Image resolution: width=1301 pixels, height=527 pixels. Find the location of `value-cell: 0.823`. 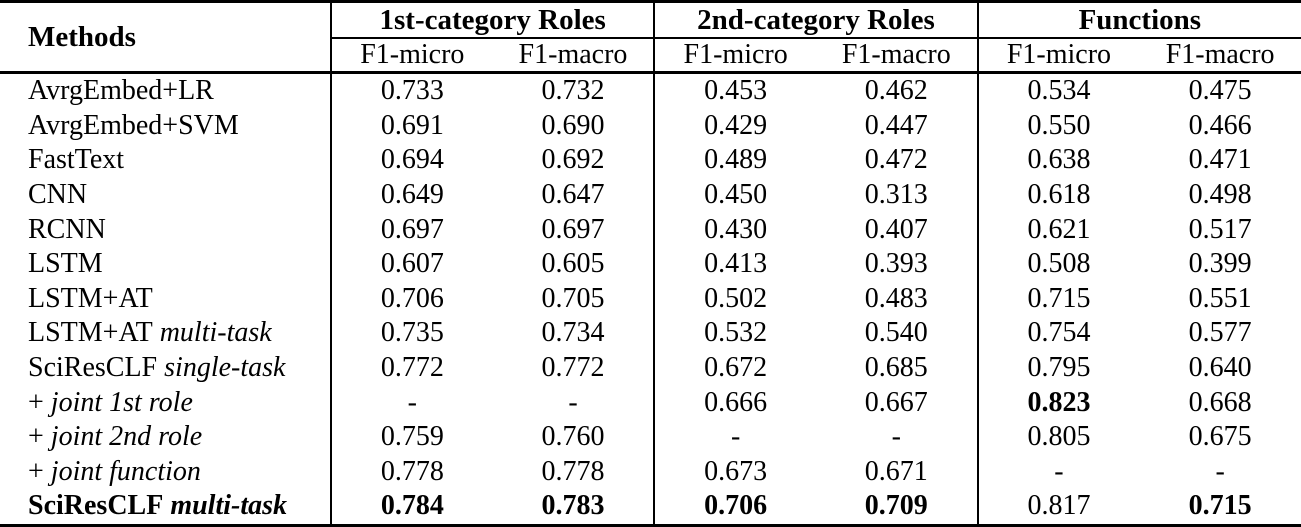

value-cell: 0.823 is located at coordinates (1058, 402).